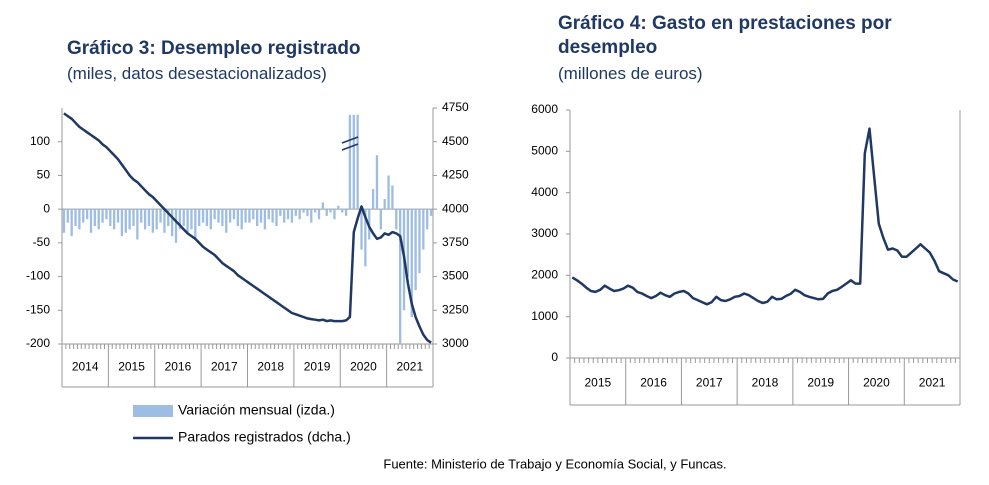 This screenshot has width=989, height=485. Describe the element at coordinates (455, 309) in the screenshot. I see `y2-tick-label: 3250` at that location.